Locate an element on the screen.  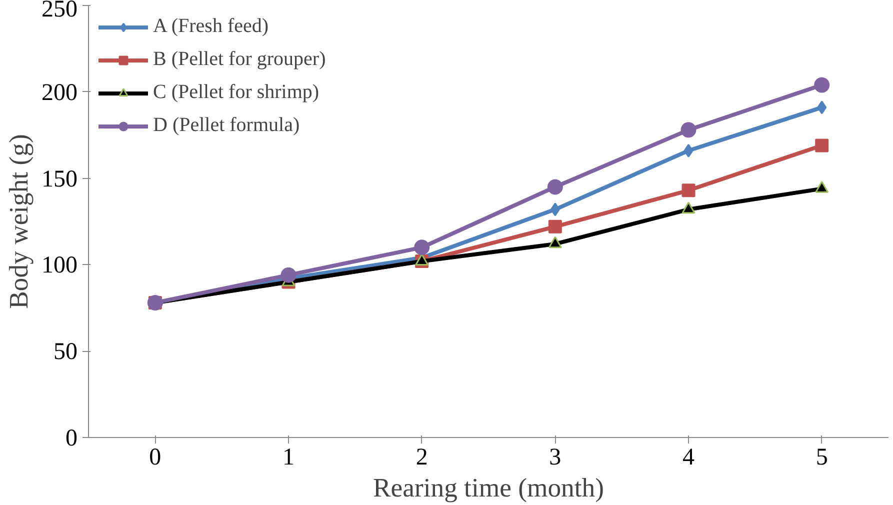
legend-label: B (Pellet for grouper) is located at coordinates (239, 59).